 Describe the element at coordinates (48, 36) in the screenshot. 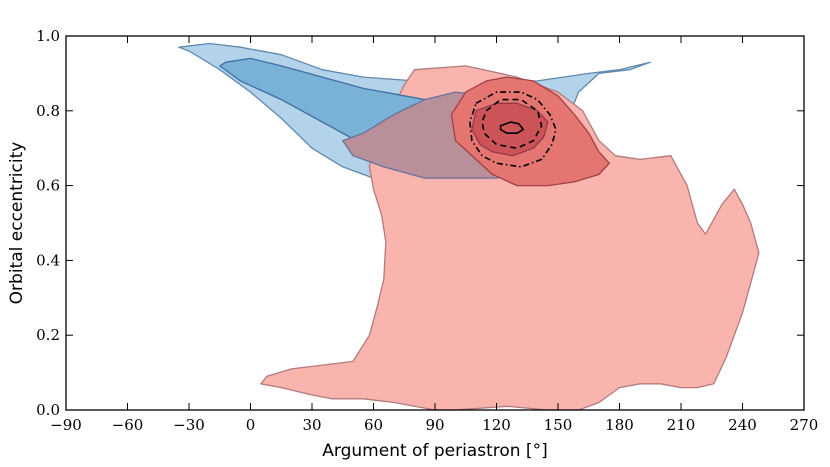

I see `y-tick-label: 1.0` at that location.